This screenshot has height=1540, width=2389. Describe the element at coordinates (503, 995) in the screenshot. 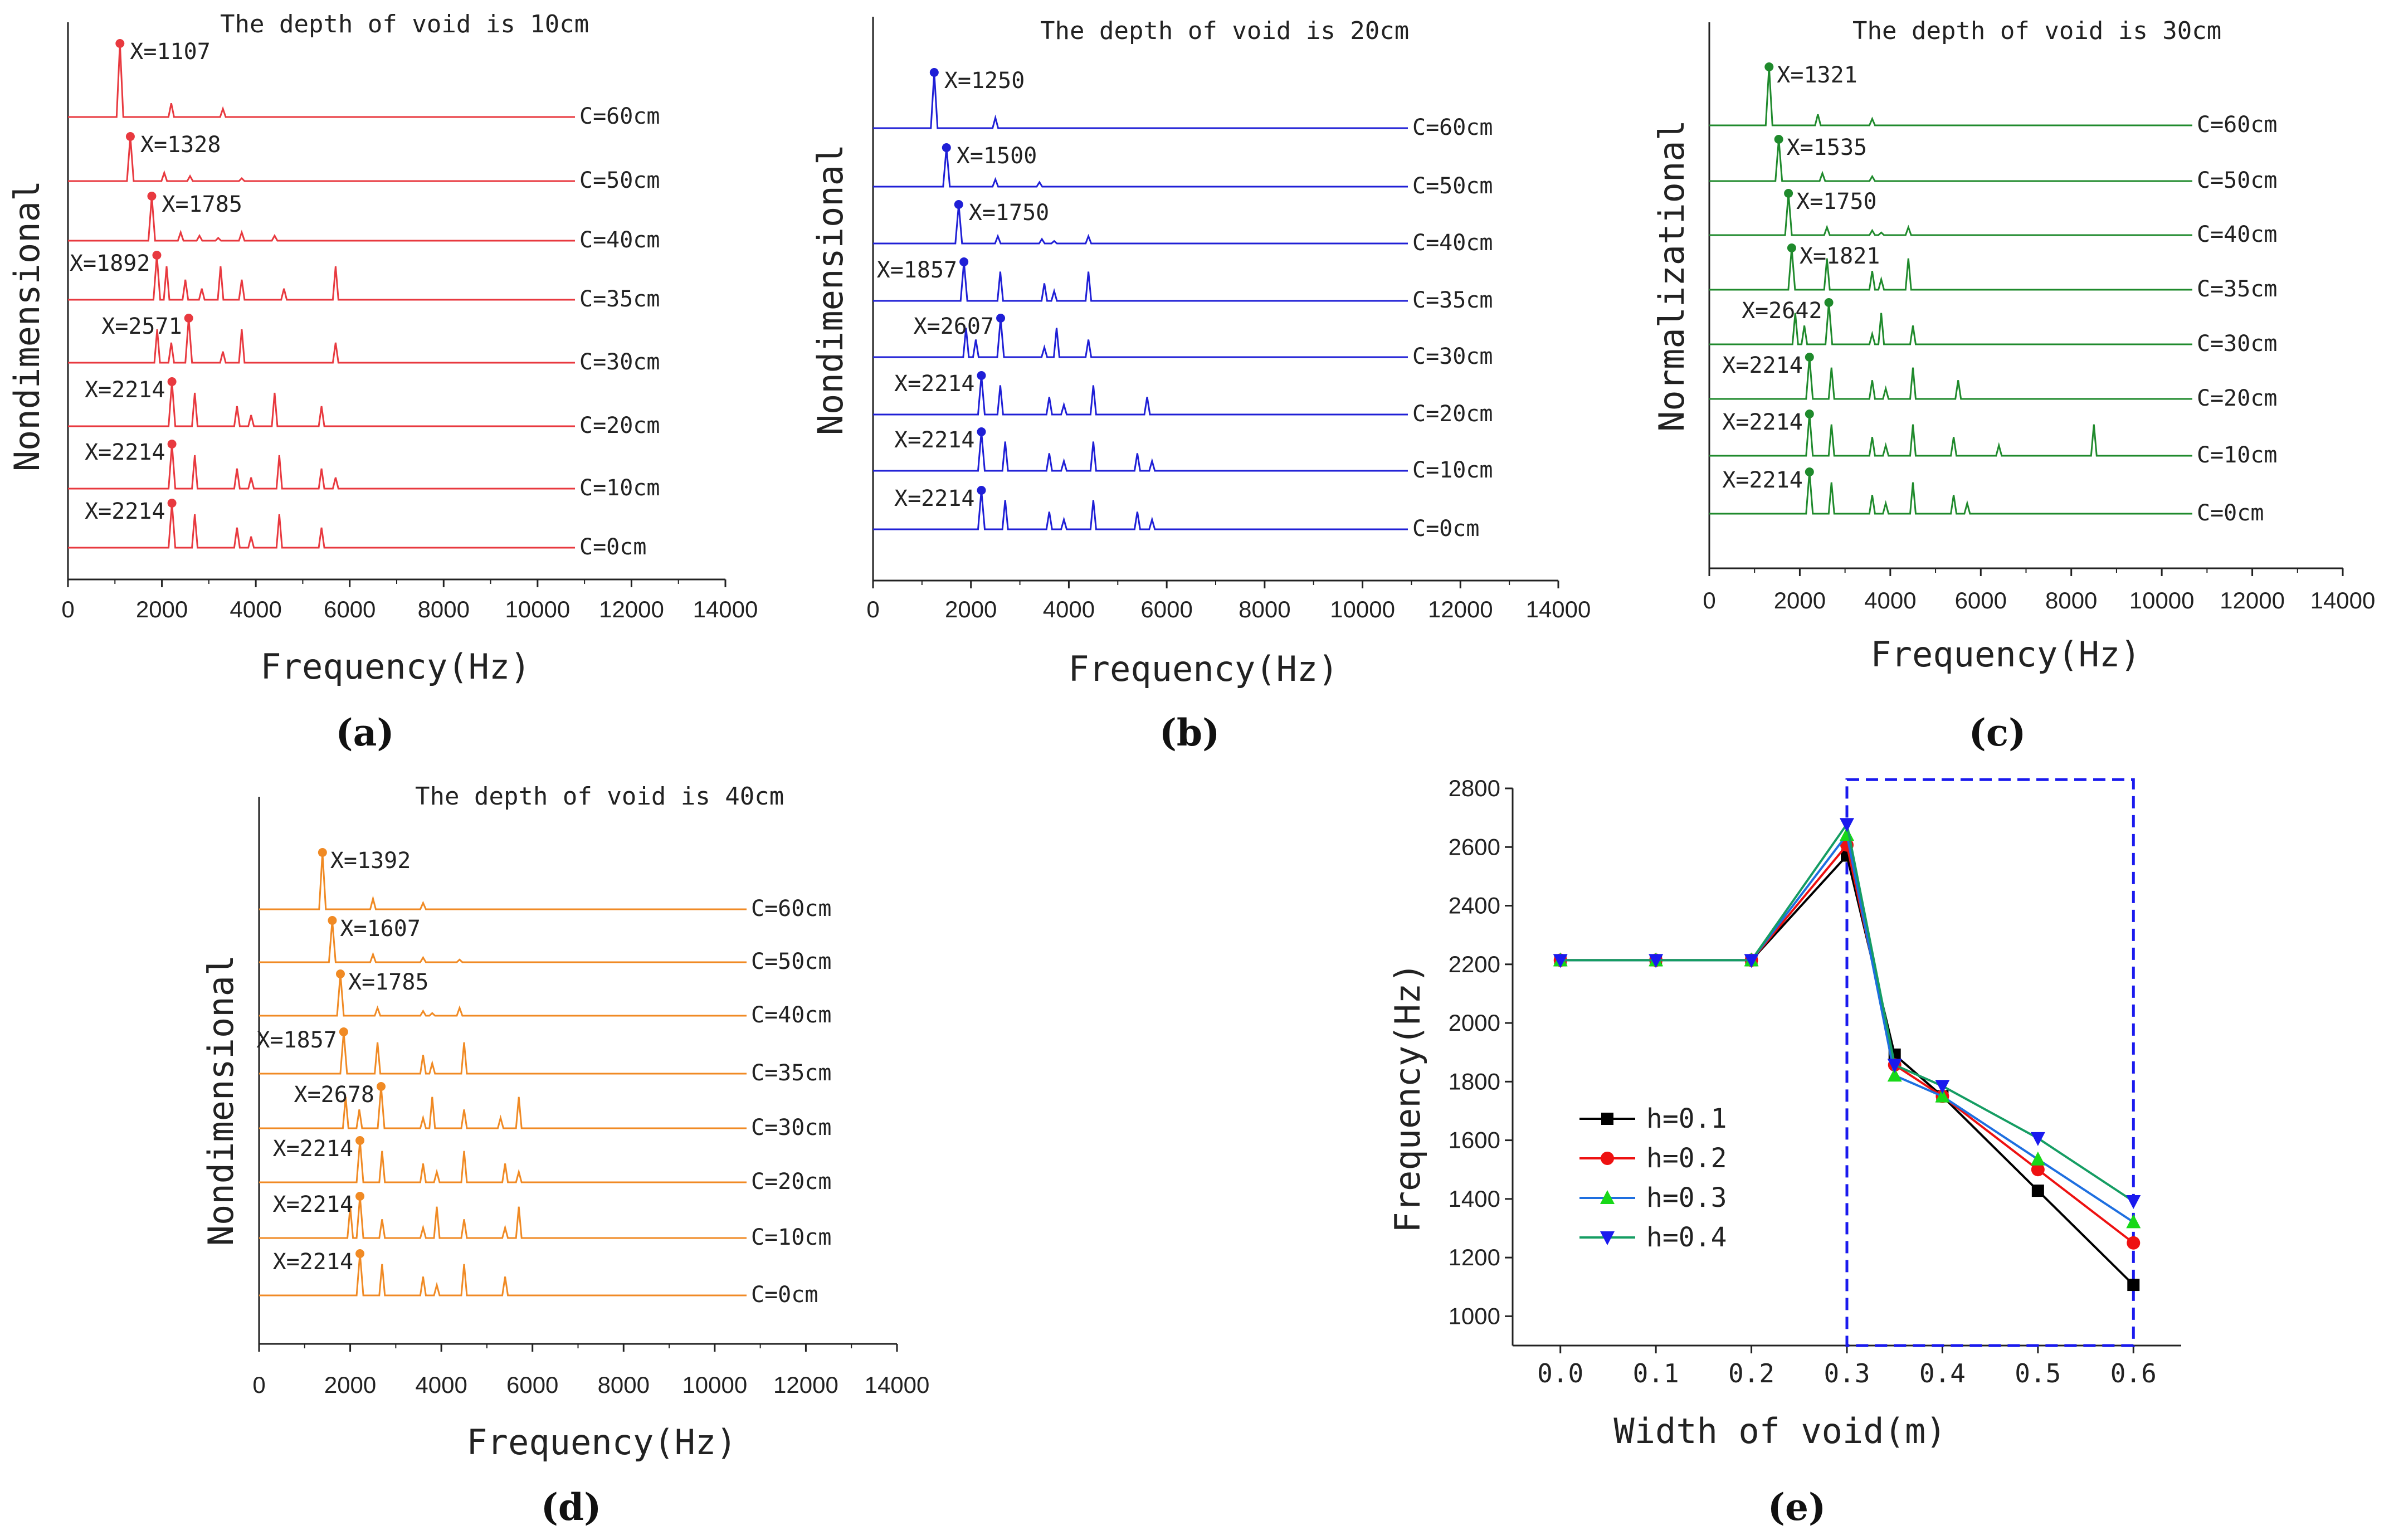

I see `panel-d-trace-C=40cm` at that location.